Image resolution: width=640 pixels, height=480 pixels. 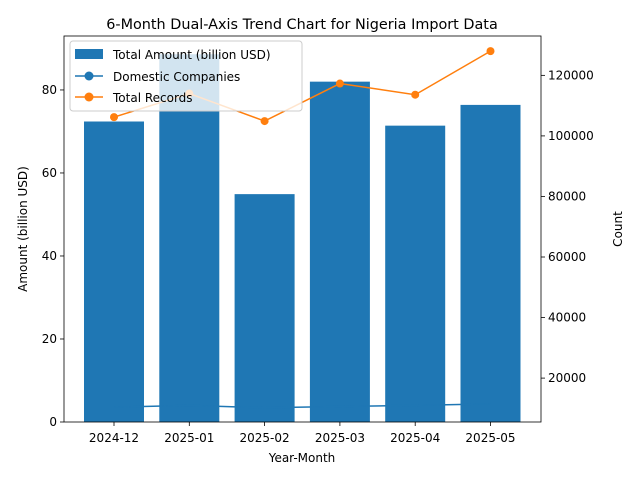 I want to click on right-y-tick-label: 60000, so click(x=567, y=257).